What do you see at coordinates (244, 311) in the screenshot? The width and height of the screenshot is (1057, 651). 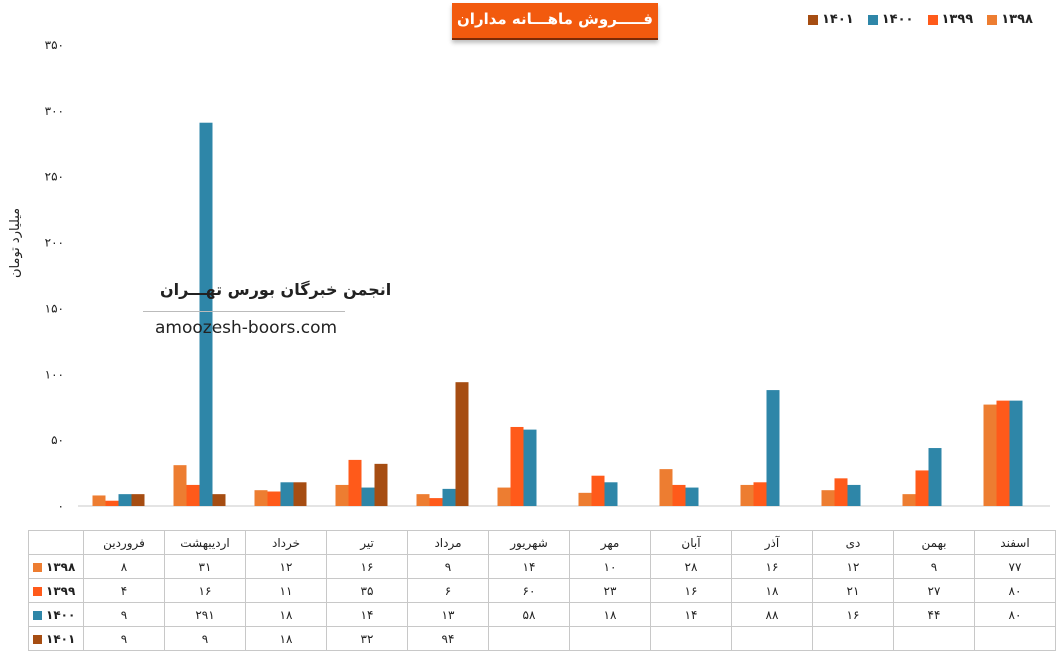 I see `watermark-divider` at bounding box center [244, 311].